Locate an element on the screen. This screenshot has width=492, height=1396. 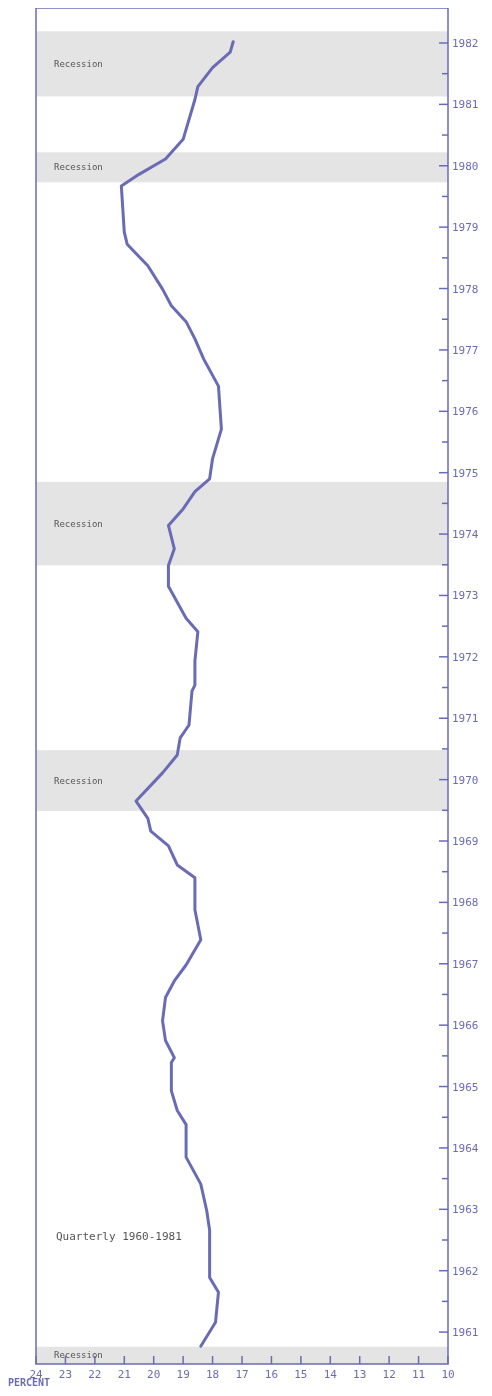
y-tick-label: 1967 is located at coordinates (465, 964).